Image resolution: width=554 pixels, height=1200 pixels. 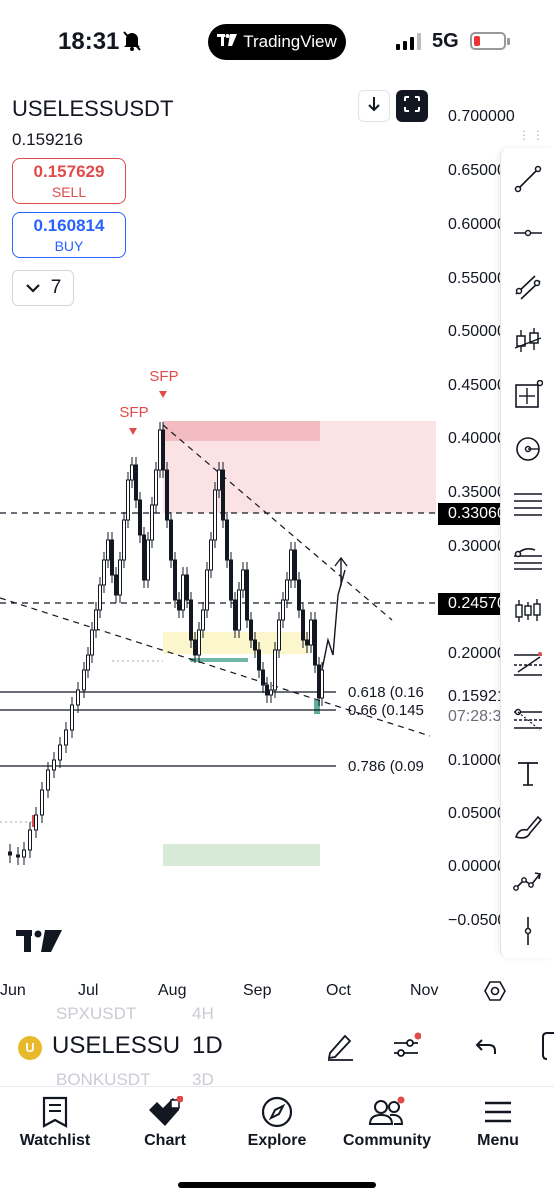 I want to click on buy-button: 0.160814 BUY, so click(x=69, y=235).